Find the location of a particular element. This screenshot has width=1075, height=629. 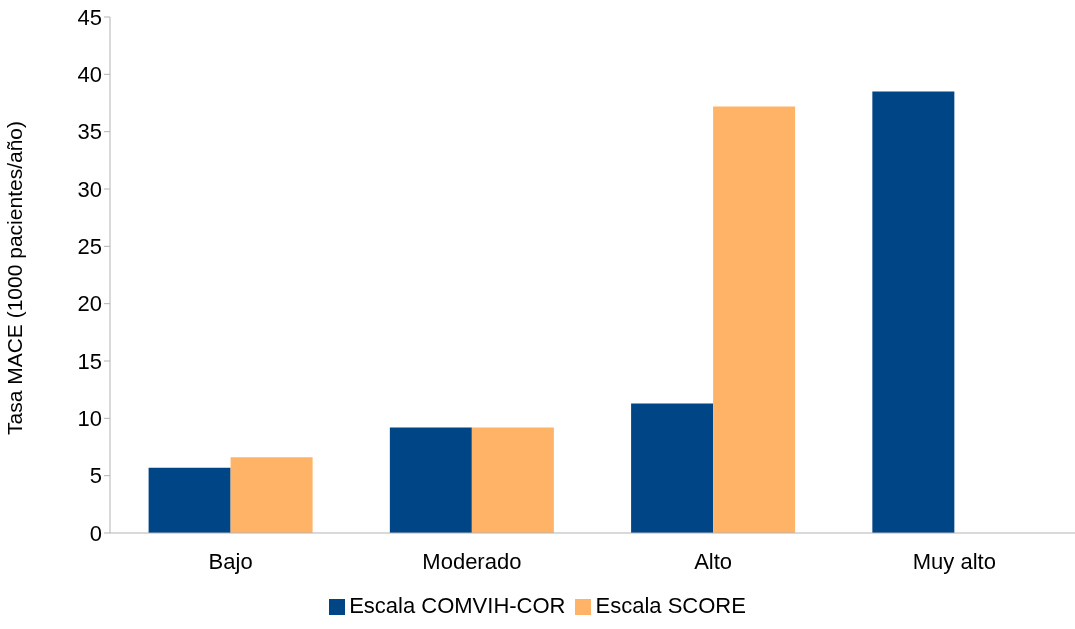

y-tick-label: 0 is located at coordinates (95, 533).